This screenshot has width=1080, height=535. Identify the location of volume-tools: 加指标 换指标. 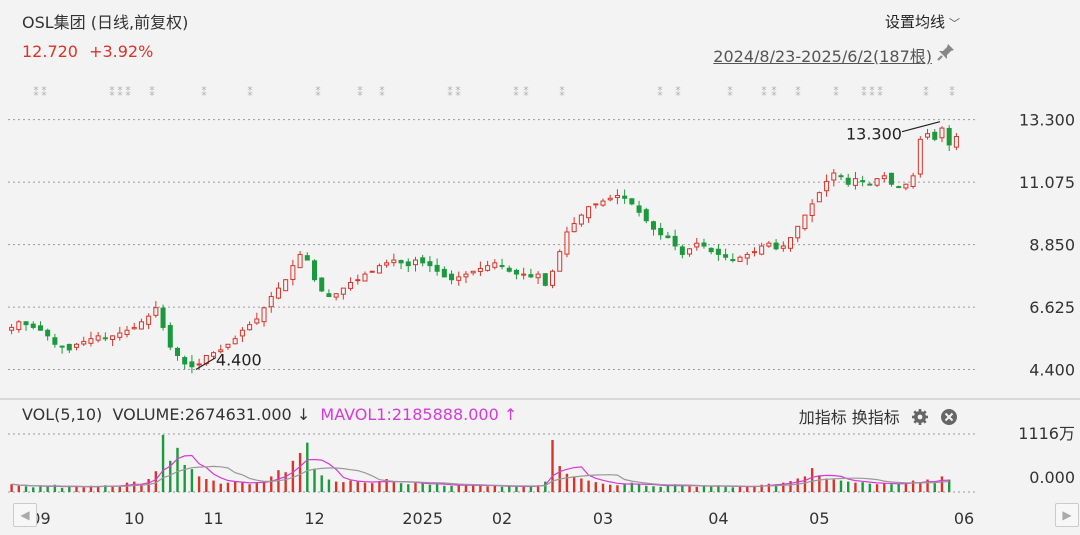
(878, 416).